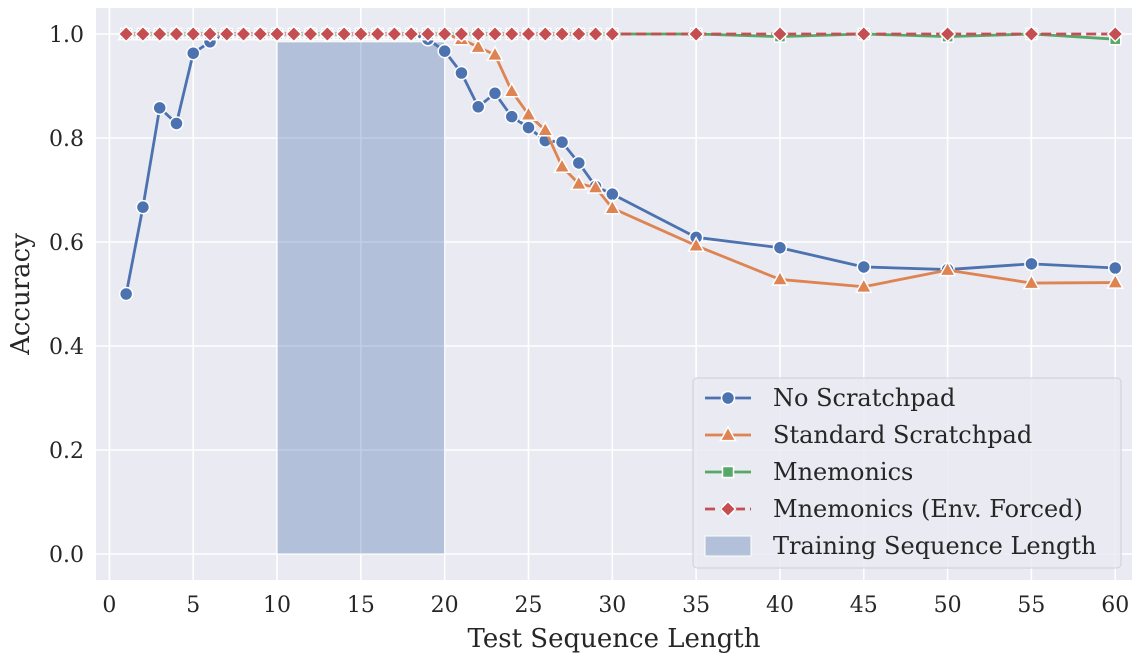 The image size is (1141, 661). I want to click on legend-swatch-training-region, so click(728, 546).